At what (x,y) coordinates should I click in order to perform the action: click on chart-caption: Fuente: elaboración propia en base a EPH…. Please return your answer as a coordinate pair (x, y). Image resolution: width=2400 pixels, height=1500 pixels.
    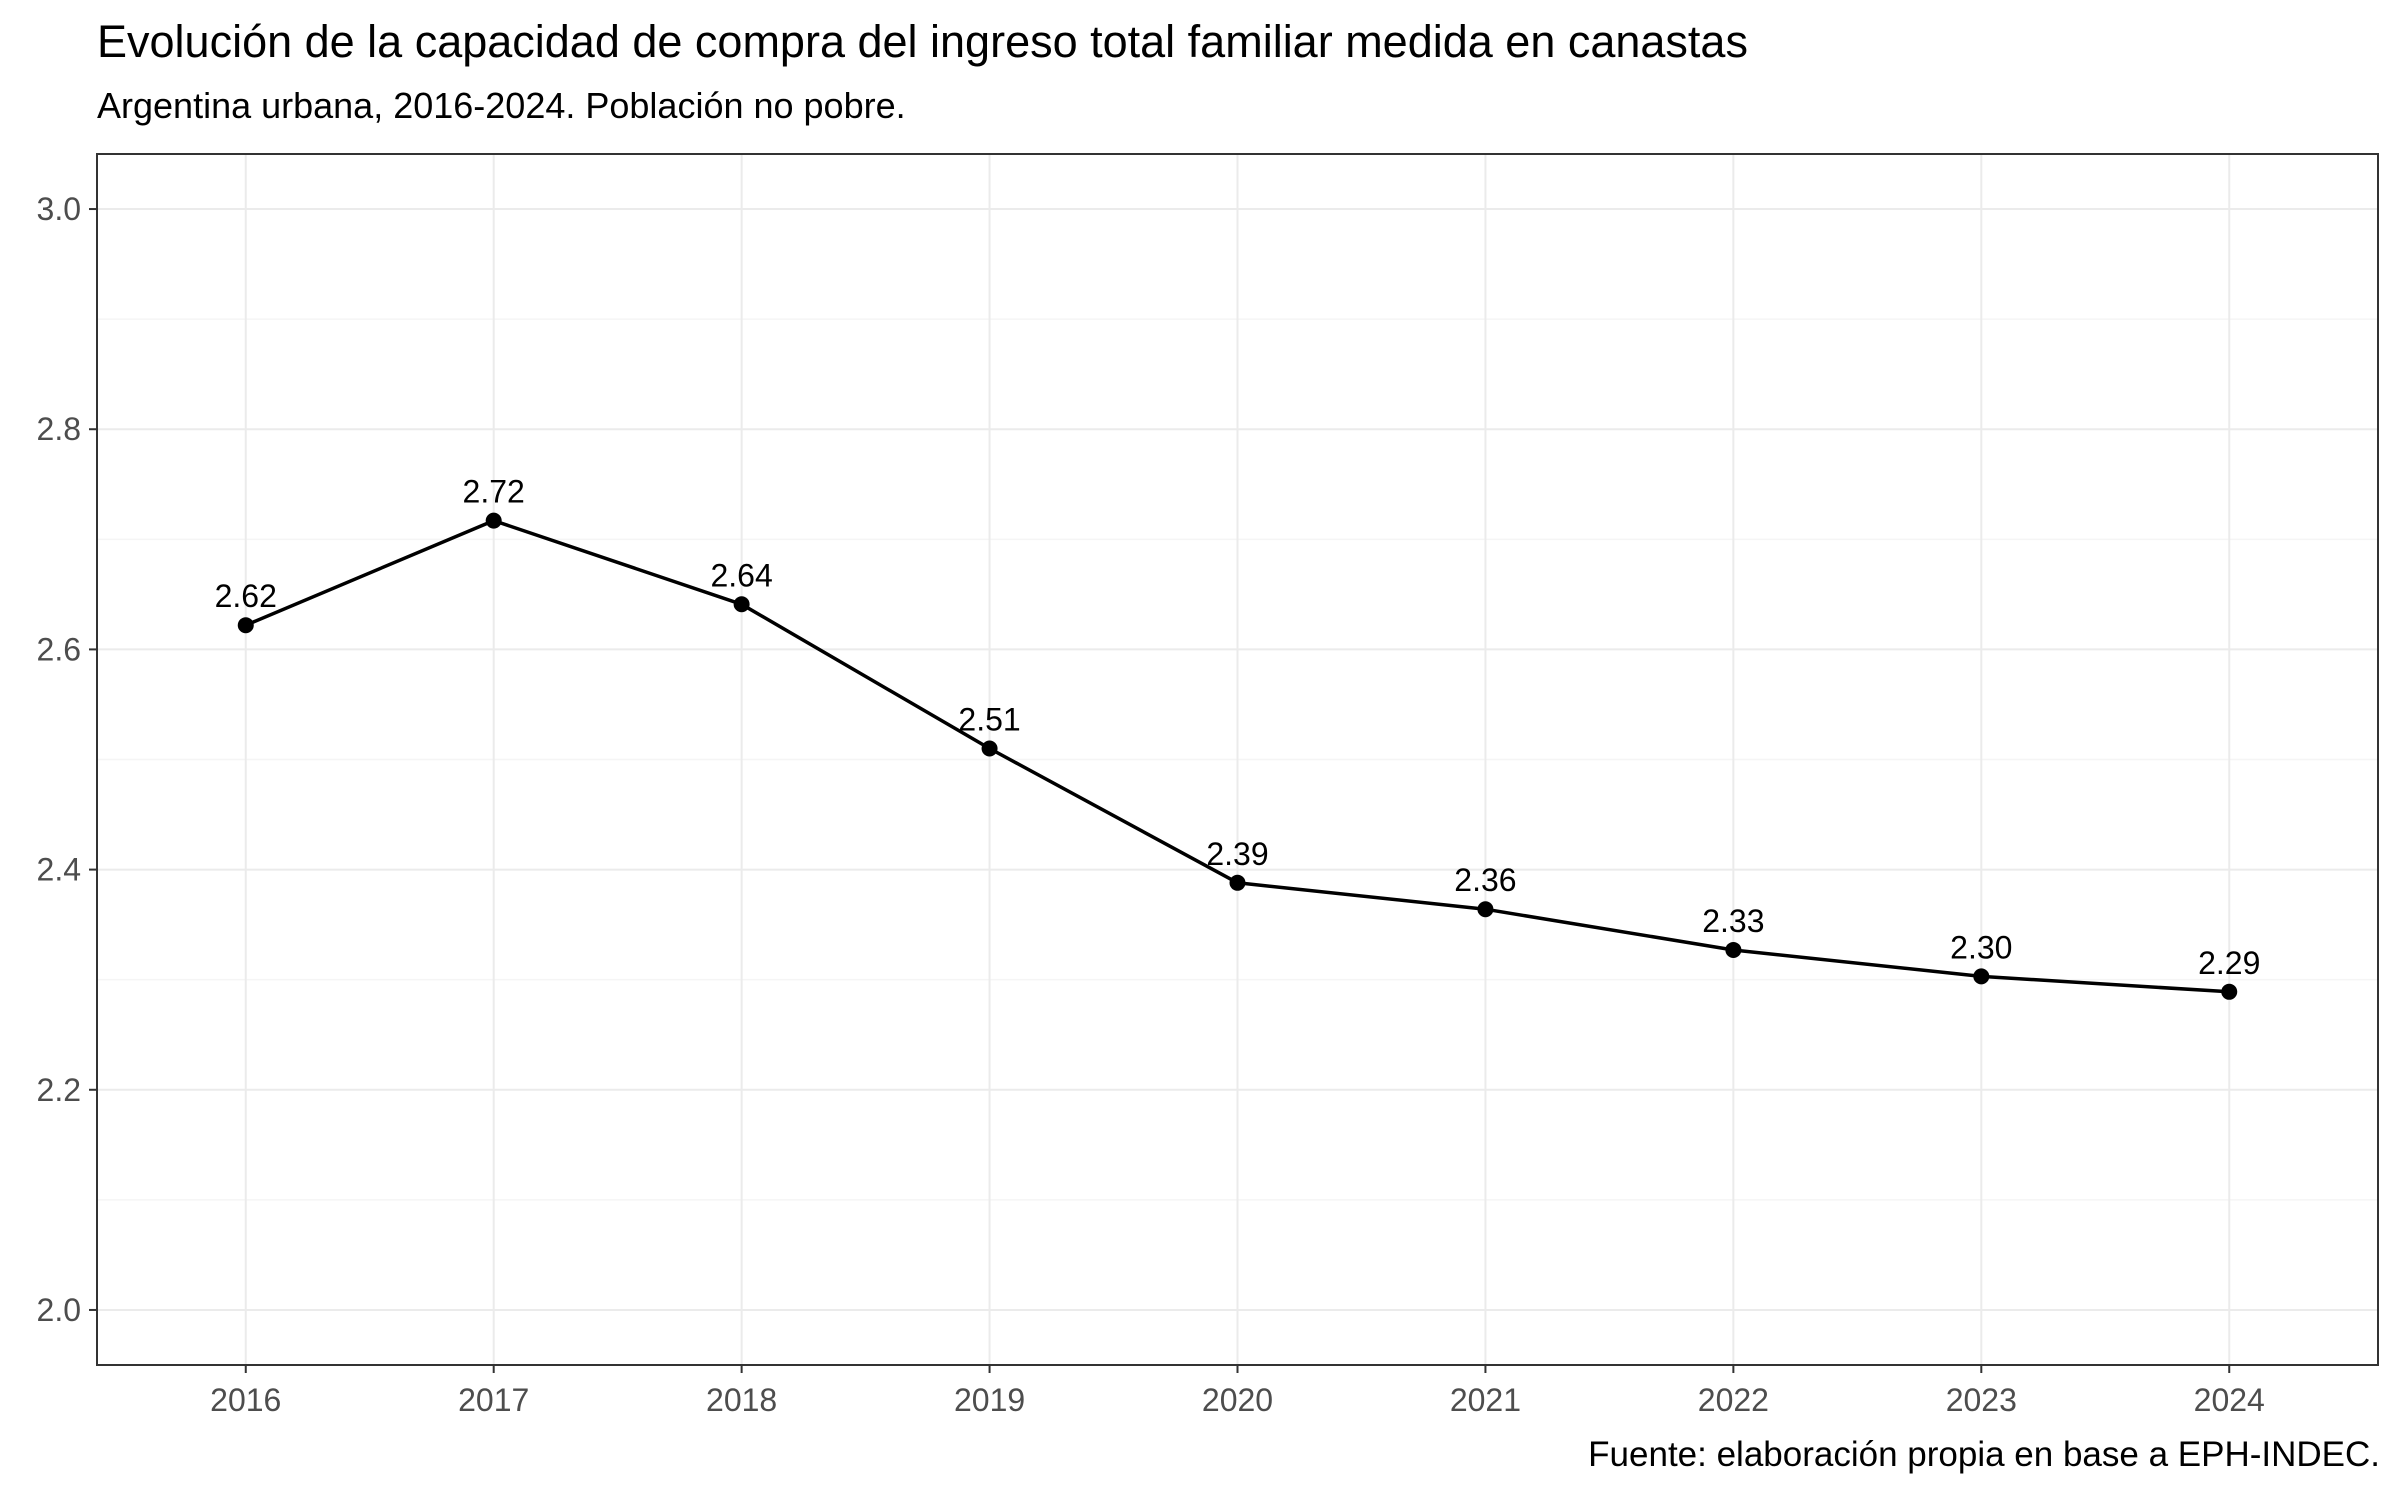
    Looking at the image, I should click on (1984, 1454).